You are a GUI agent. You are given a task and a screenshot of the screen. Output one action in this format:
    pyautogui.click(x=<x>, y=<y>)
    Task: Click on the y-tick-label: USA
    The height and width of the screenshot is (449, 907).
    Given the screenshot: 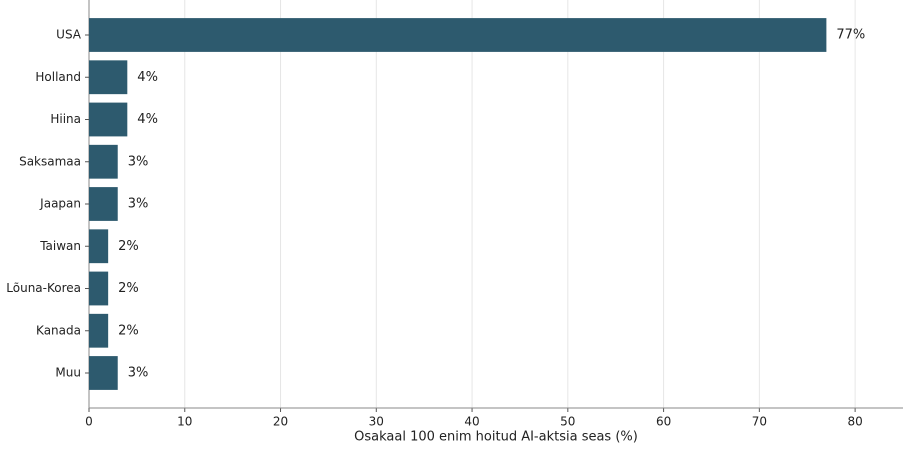 What is the action you would take?
    pyautogui.click(x=69, y=35)
    